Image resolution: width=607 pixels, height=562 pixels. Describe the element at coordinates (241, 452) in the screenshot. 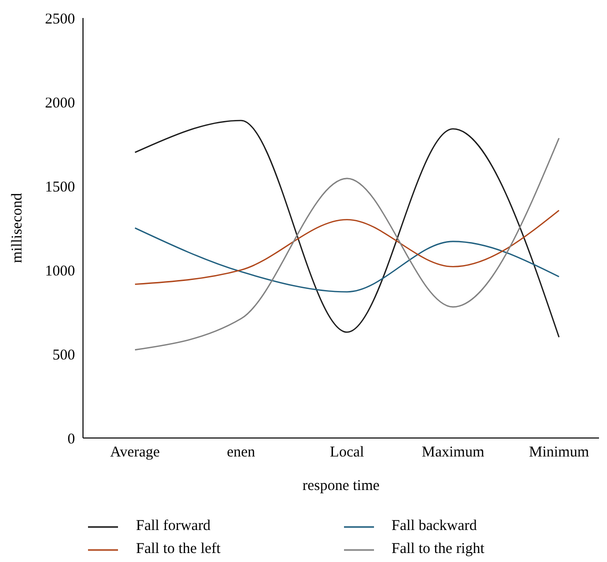

I see `x-tick-label: enen` at that location.